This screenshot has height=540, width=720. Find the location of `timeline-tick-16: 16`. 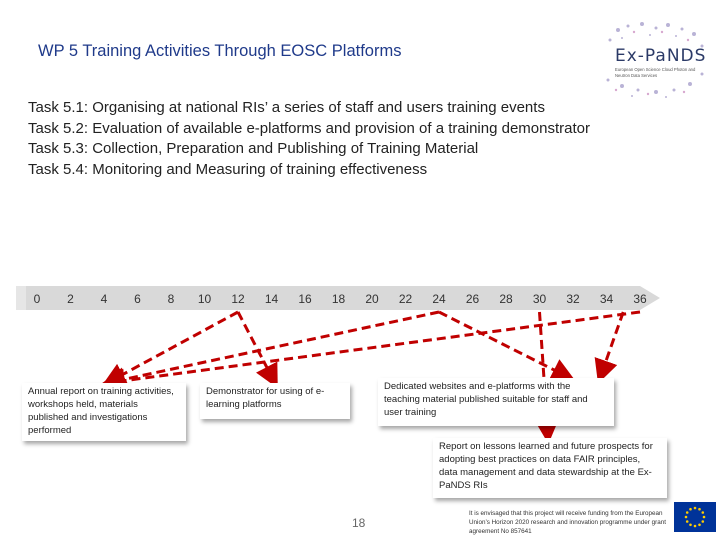

timeline-tick-16: 16 is located at coordinates (305, 299).